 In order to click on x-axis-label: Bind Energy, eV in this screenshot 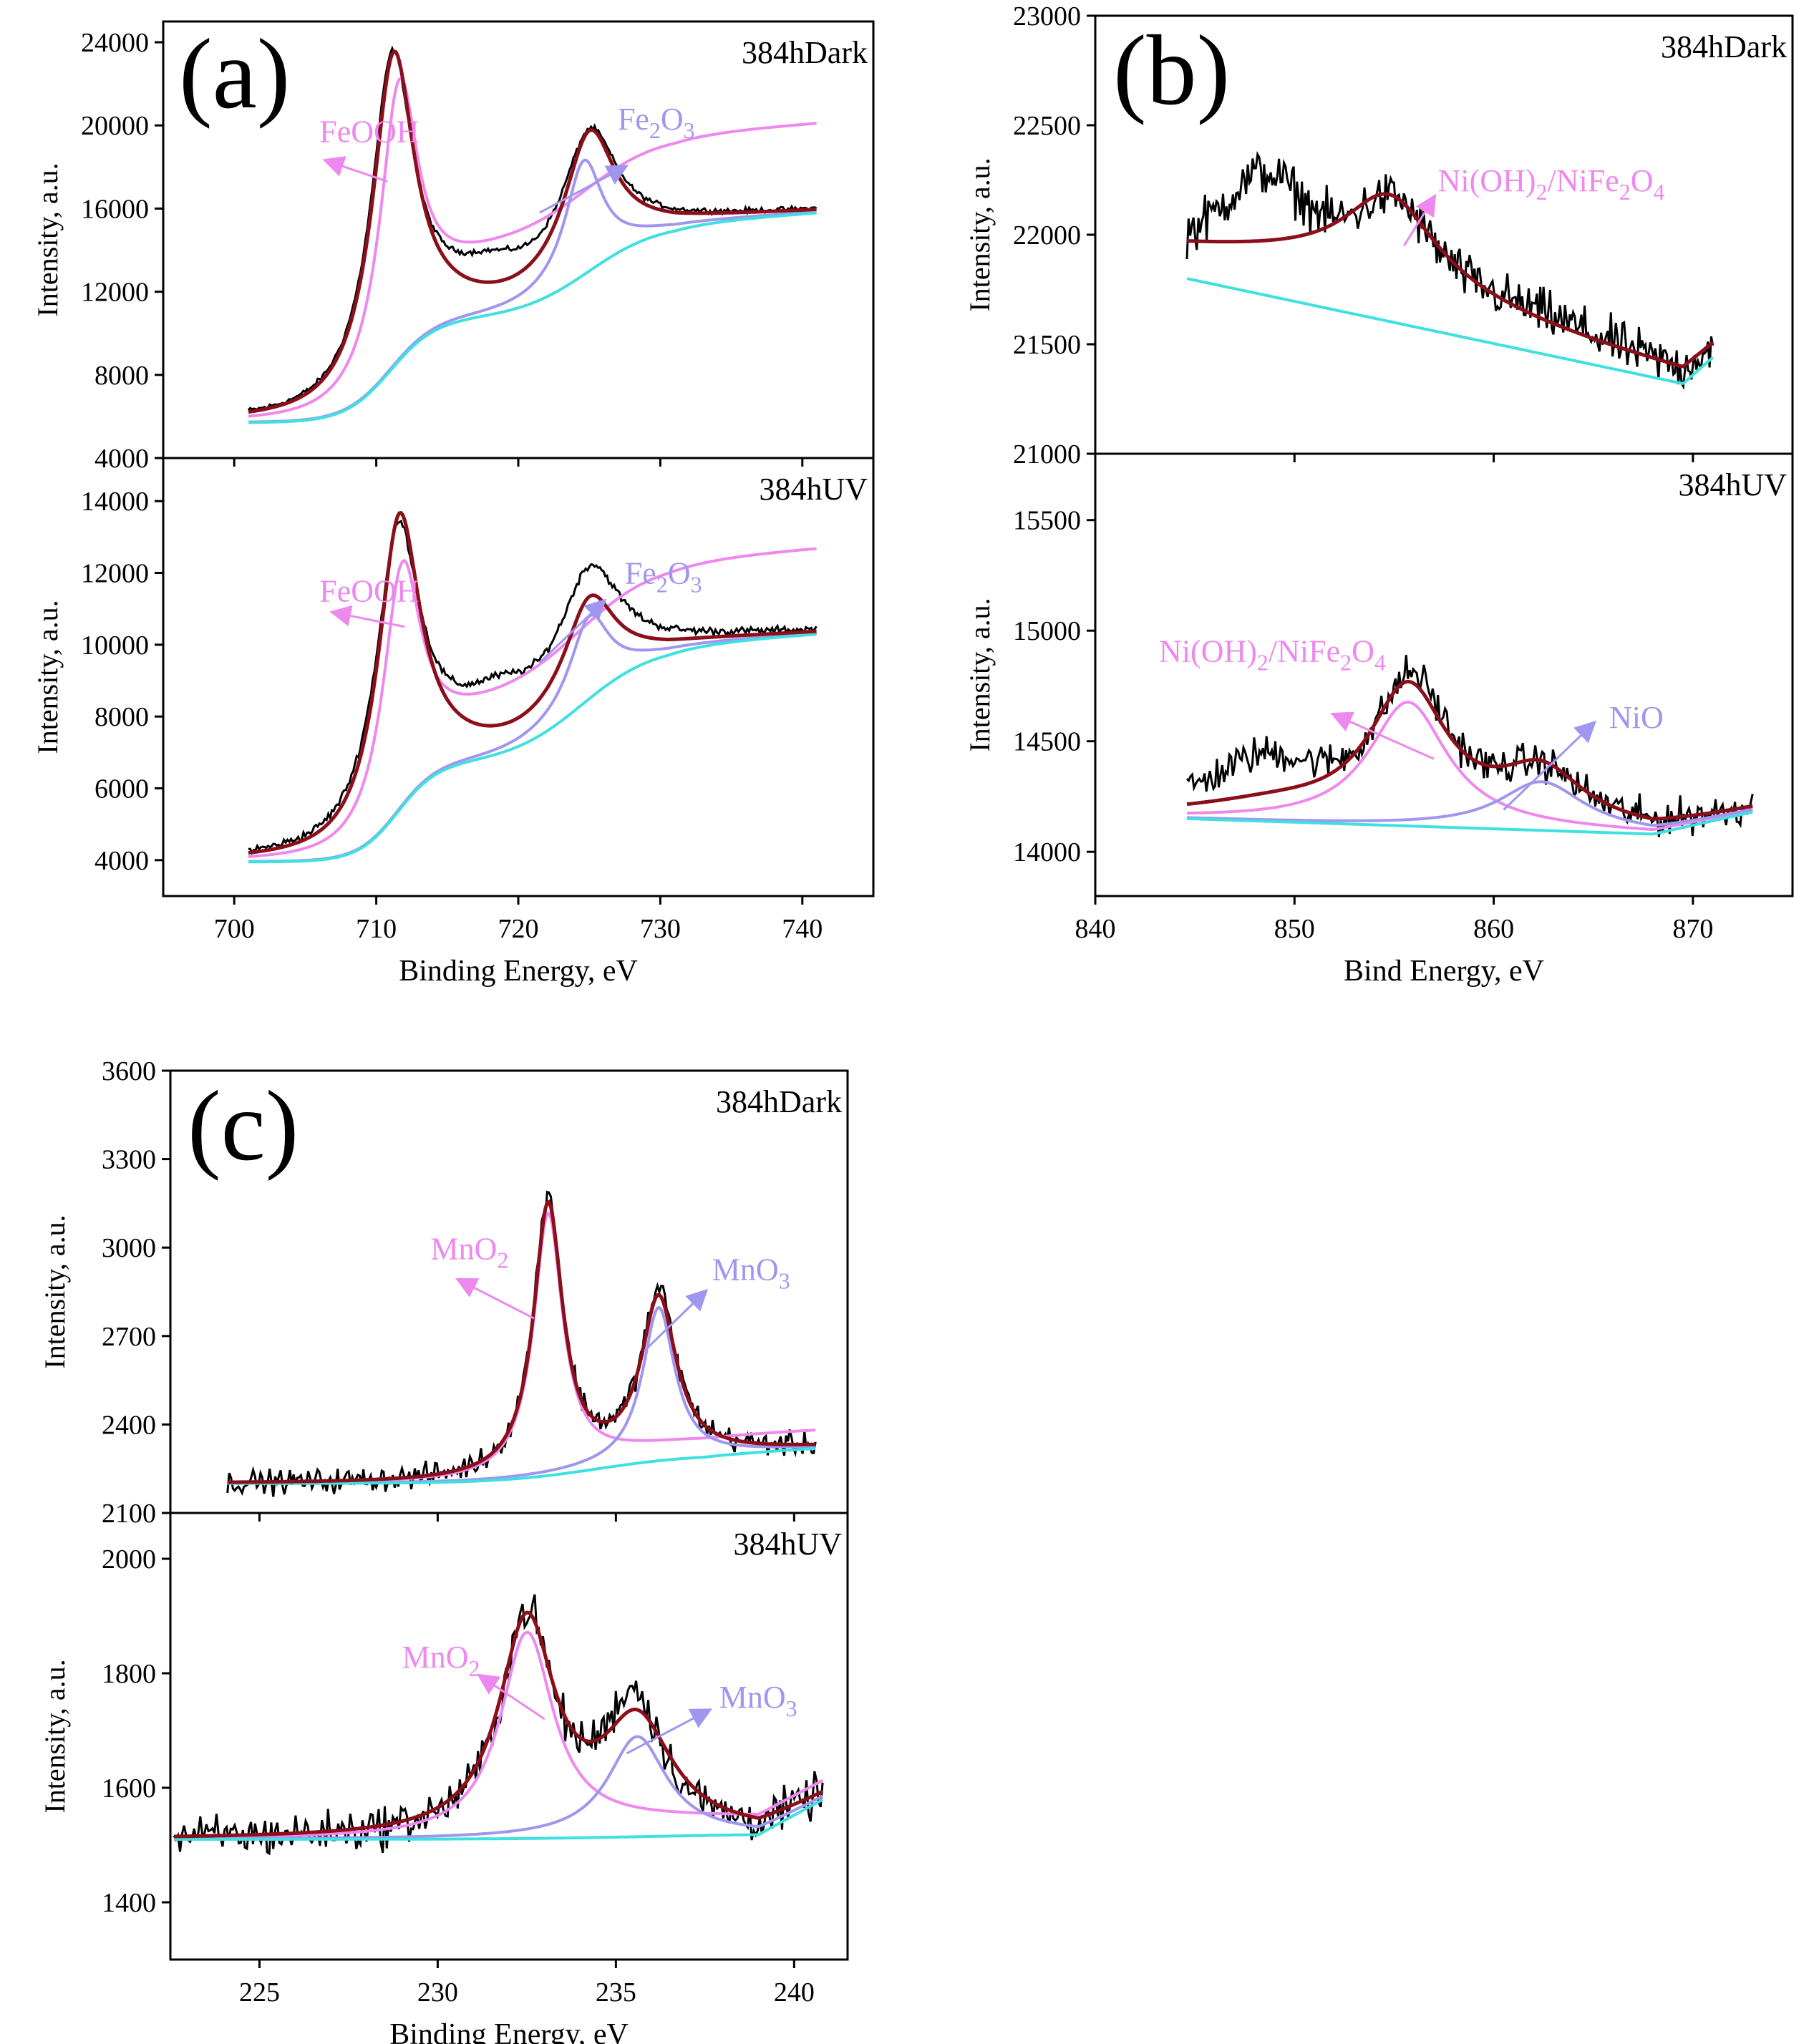, I will do `click(1444, 971)`.